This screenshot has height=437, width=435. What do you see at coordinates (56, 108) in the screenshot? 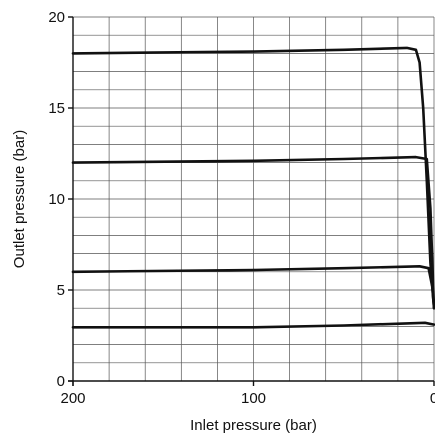
I see `y-tick-label: 15` at bounding box center [56, 108].